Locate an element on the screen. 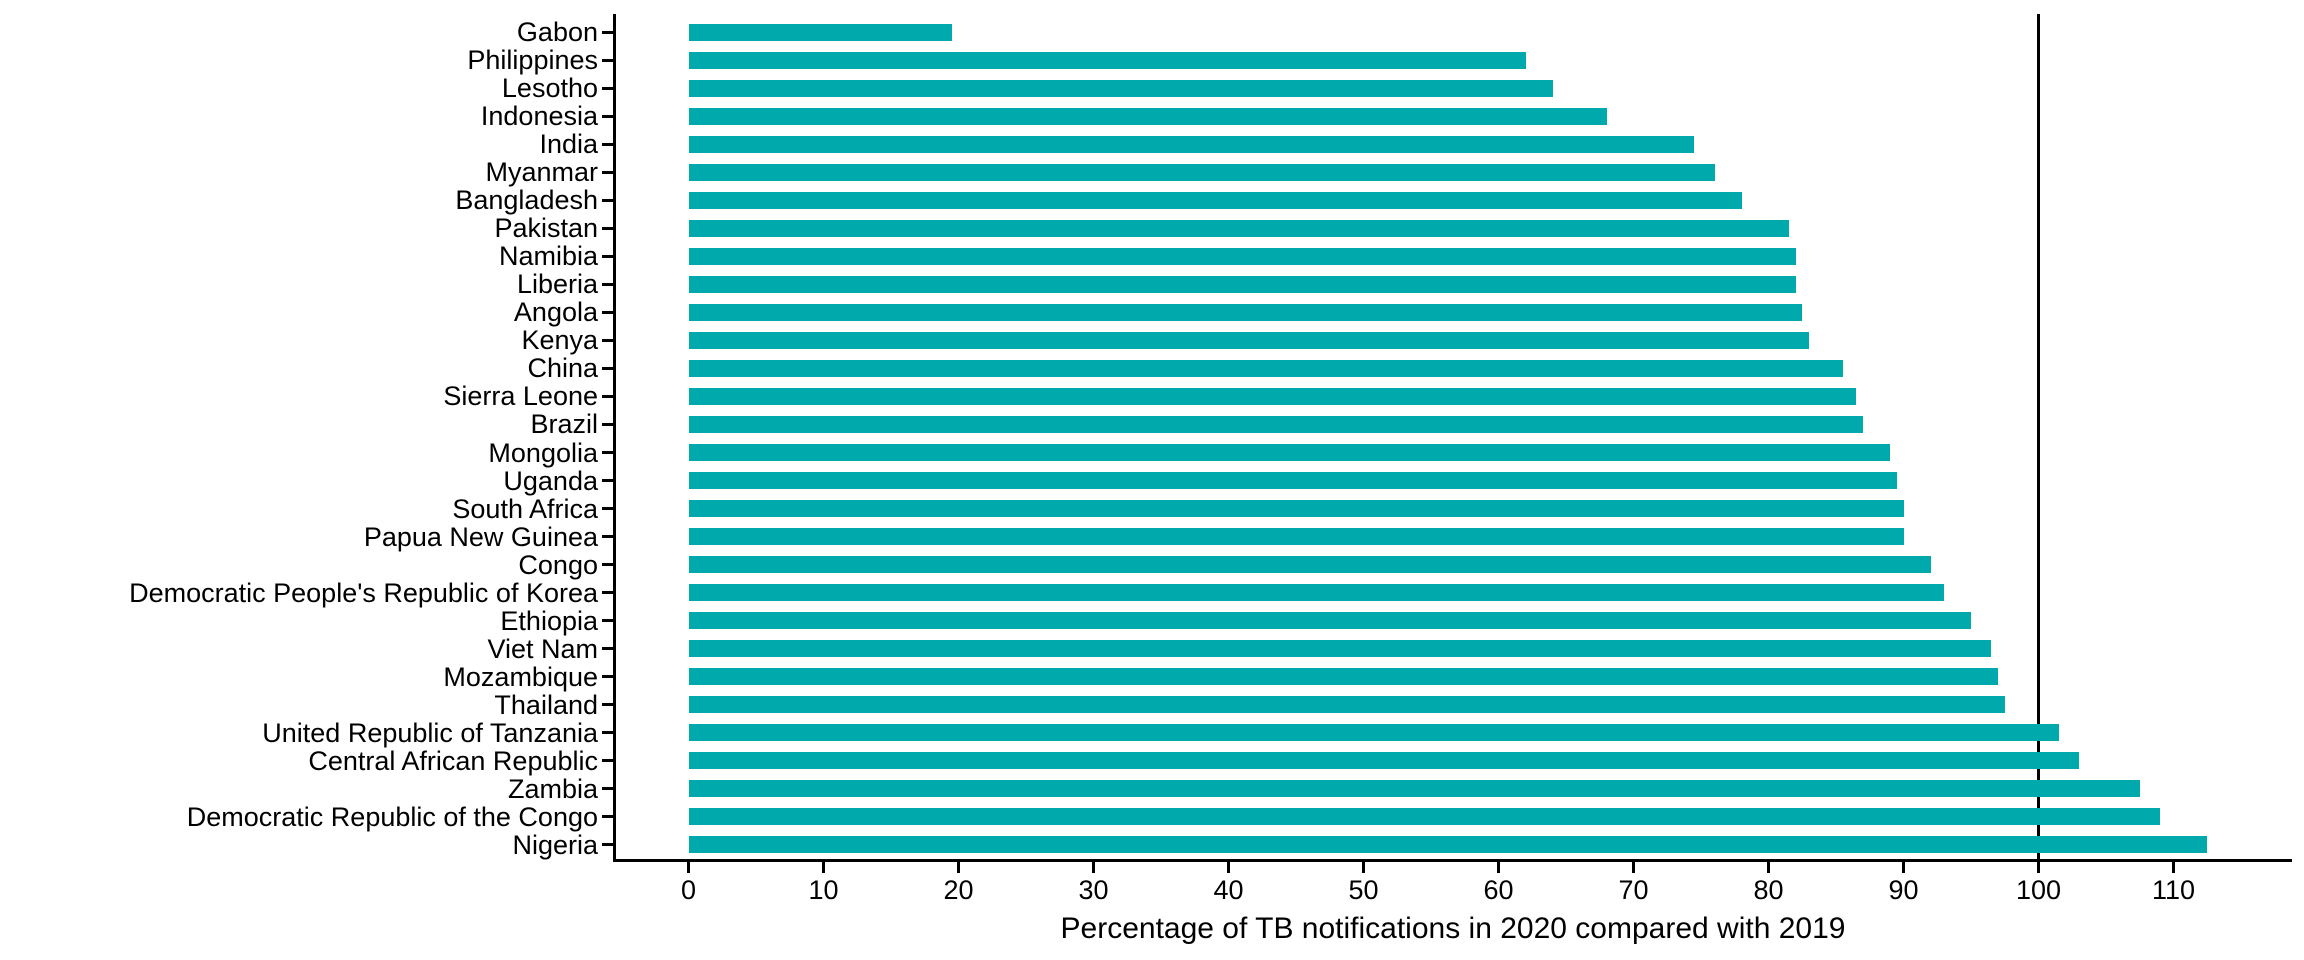  x-tick-label: 80 is located at coordinates (1768, 890).